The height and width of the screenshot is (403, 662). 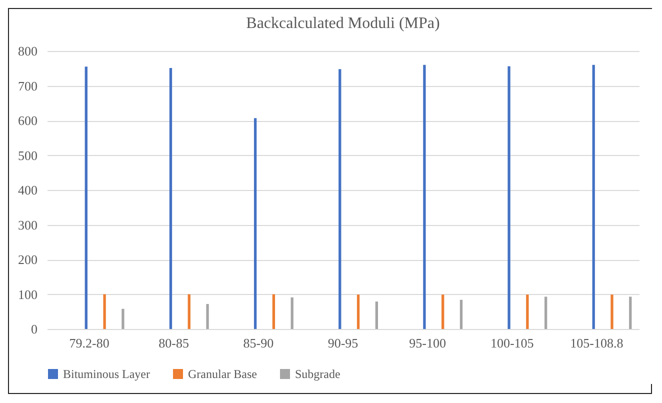 What do you see at coordinates (28, 294) in the screenshot?
I see `y-tick-label: 100` at bounding box center [28, 294].